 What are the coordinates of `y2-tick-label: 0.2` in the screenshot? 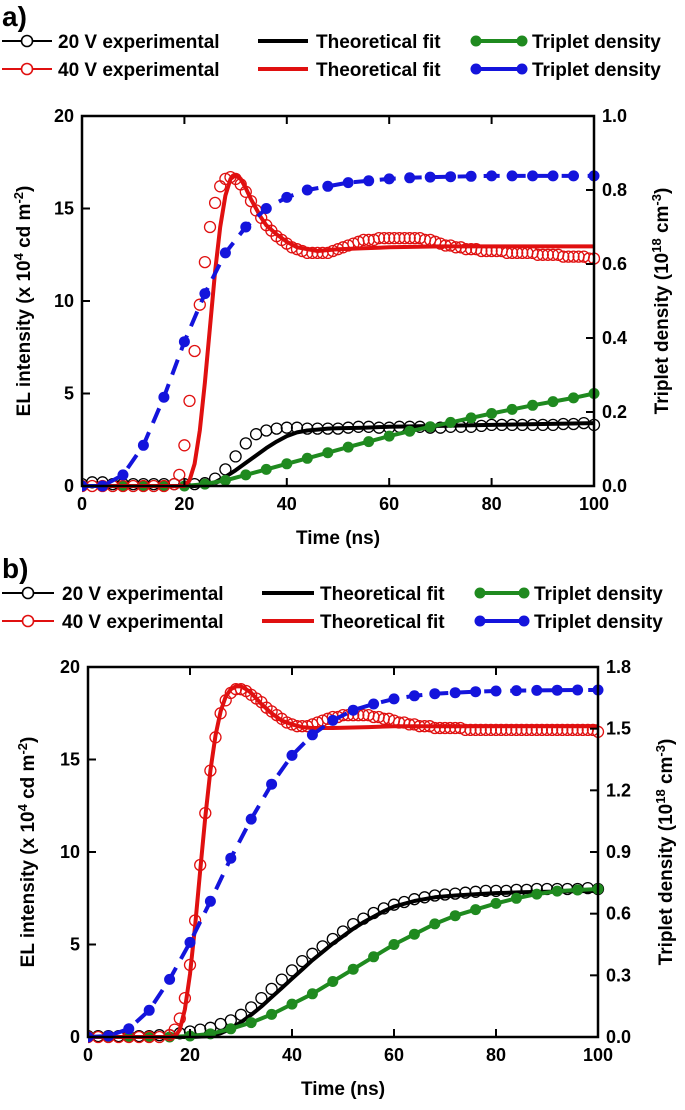 It's located at (614, 412).